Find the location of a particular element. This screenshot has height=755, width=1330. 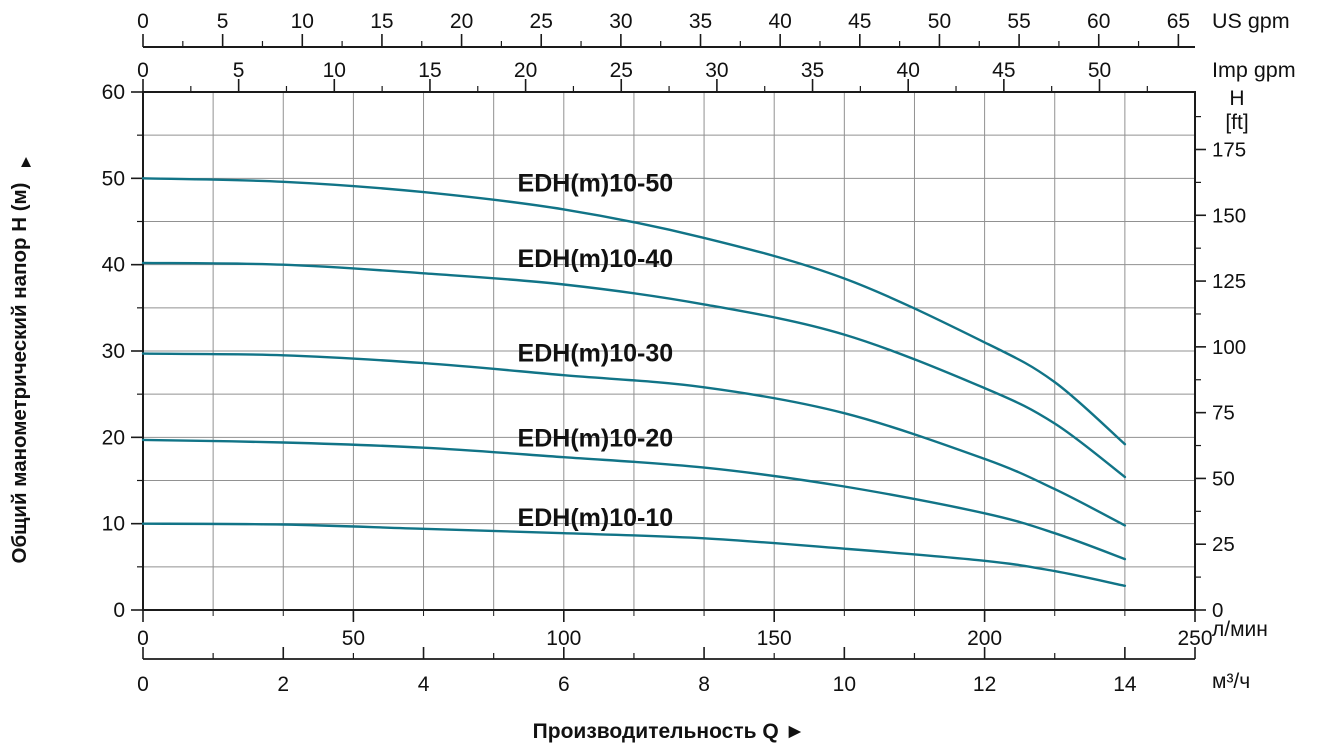

head-m-tick-label: 10 is located at coordinates (113, 524).